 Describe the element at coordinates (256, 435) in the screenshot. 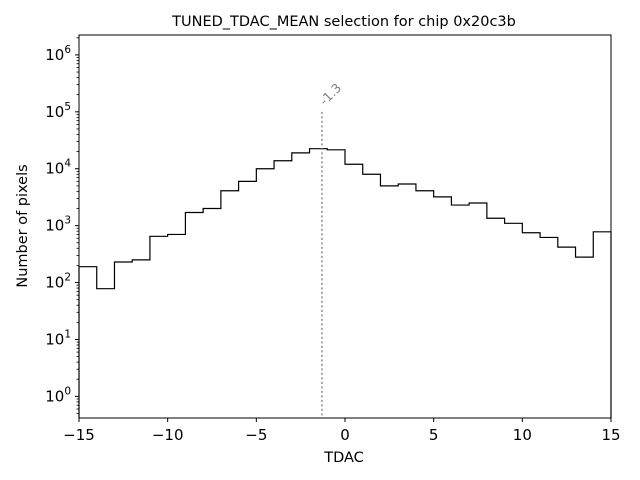

I see `x-tick-label: −5` at that location.